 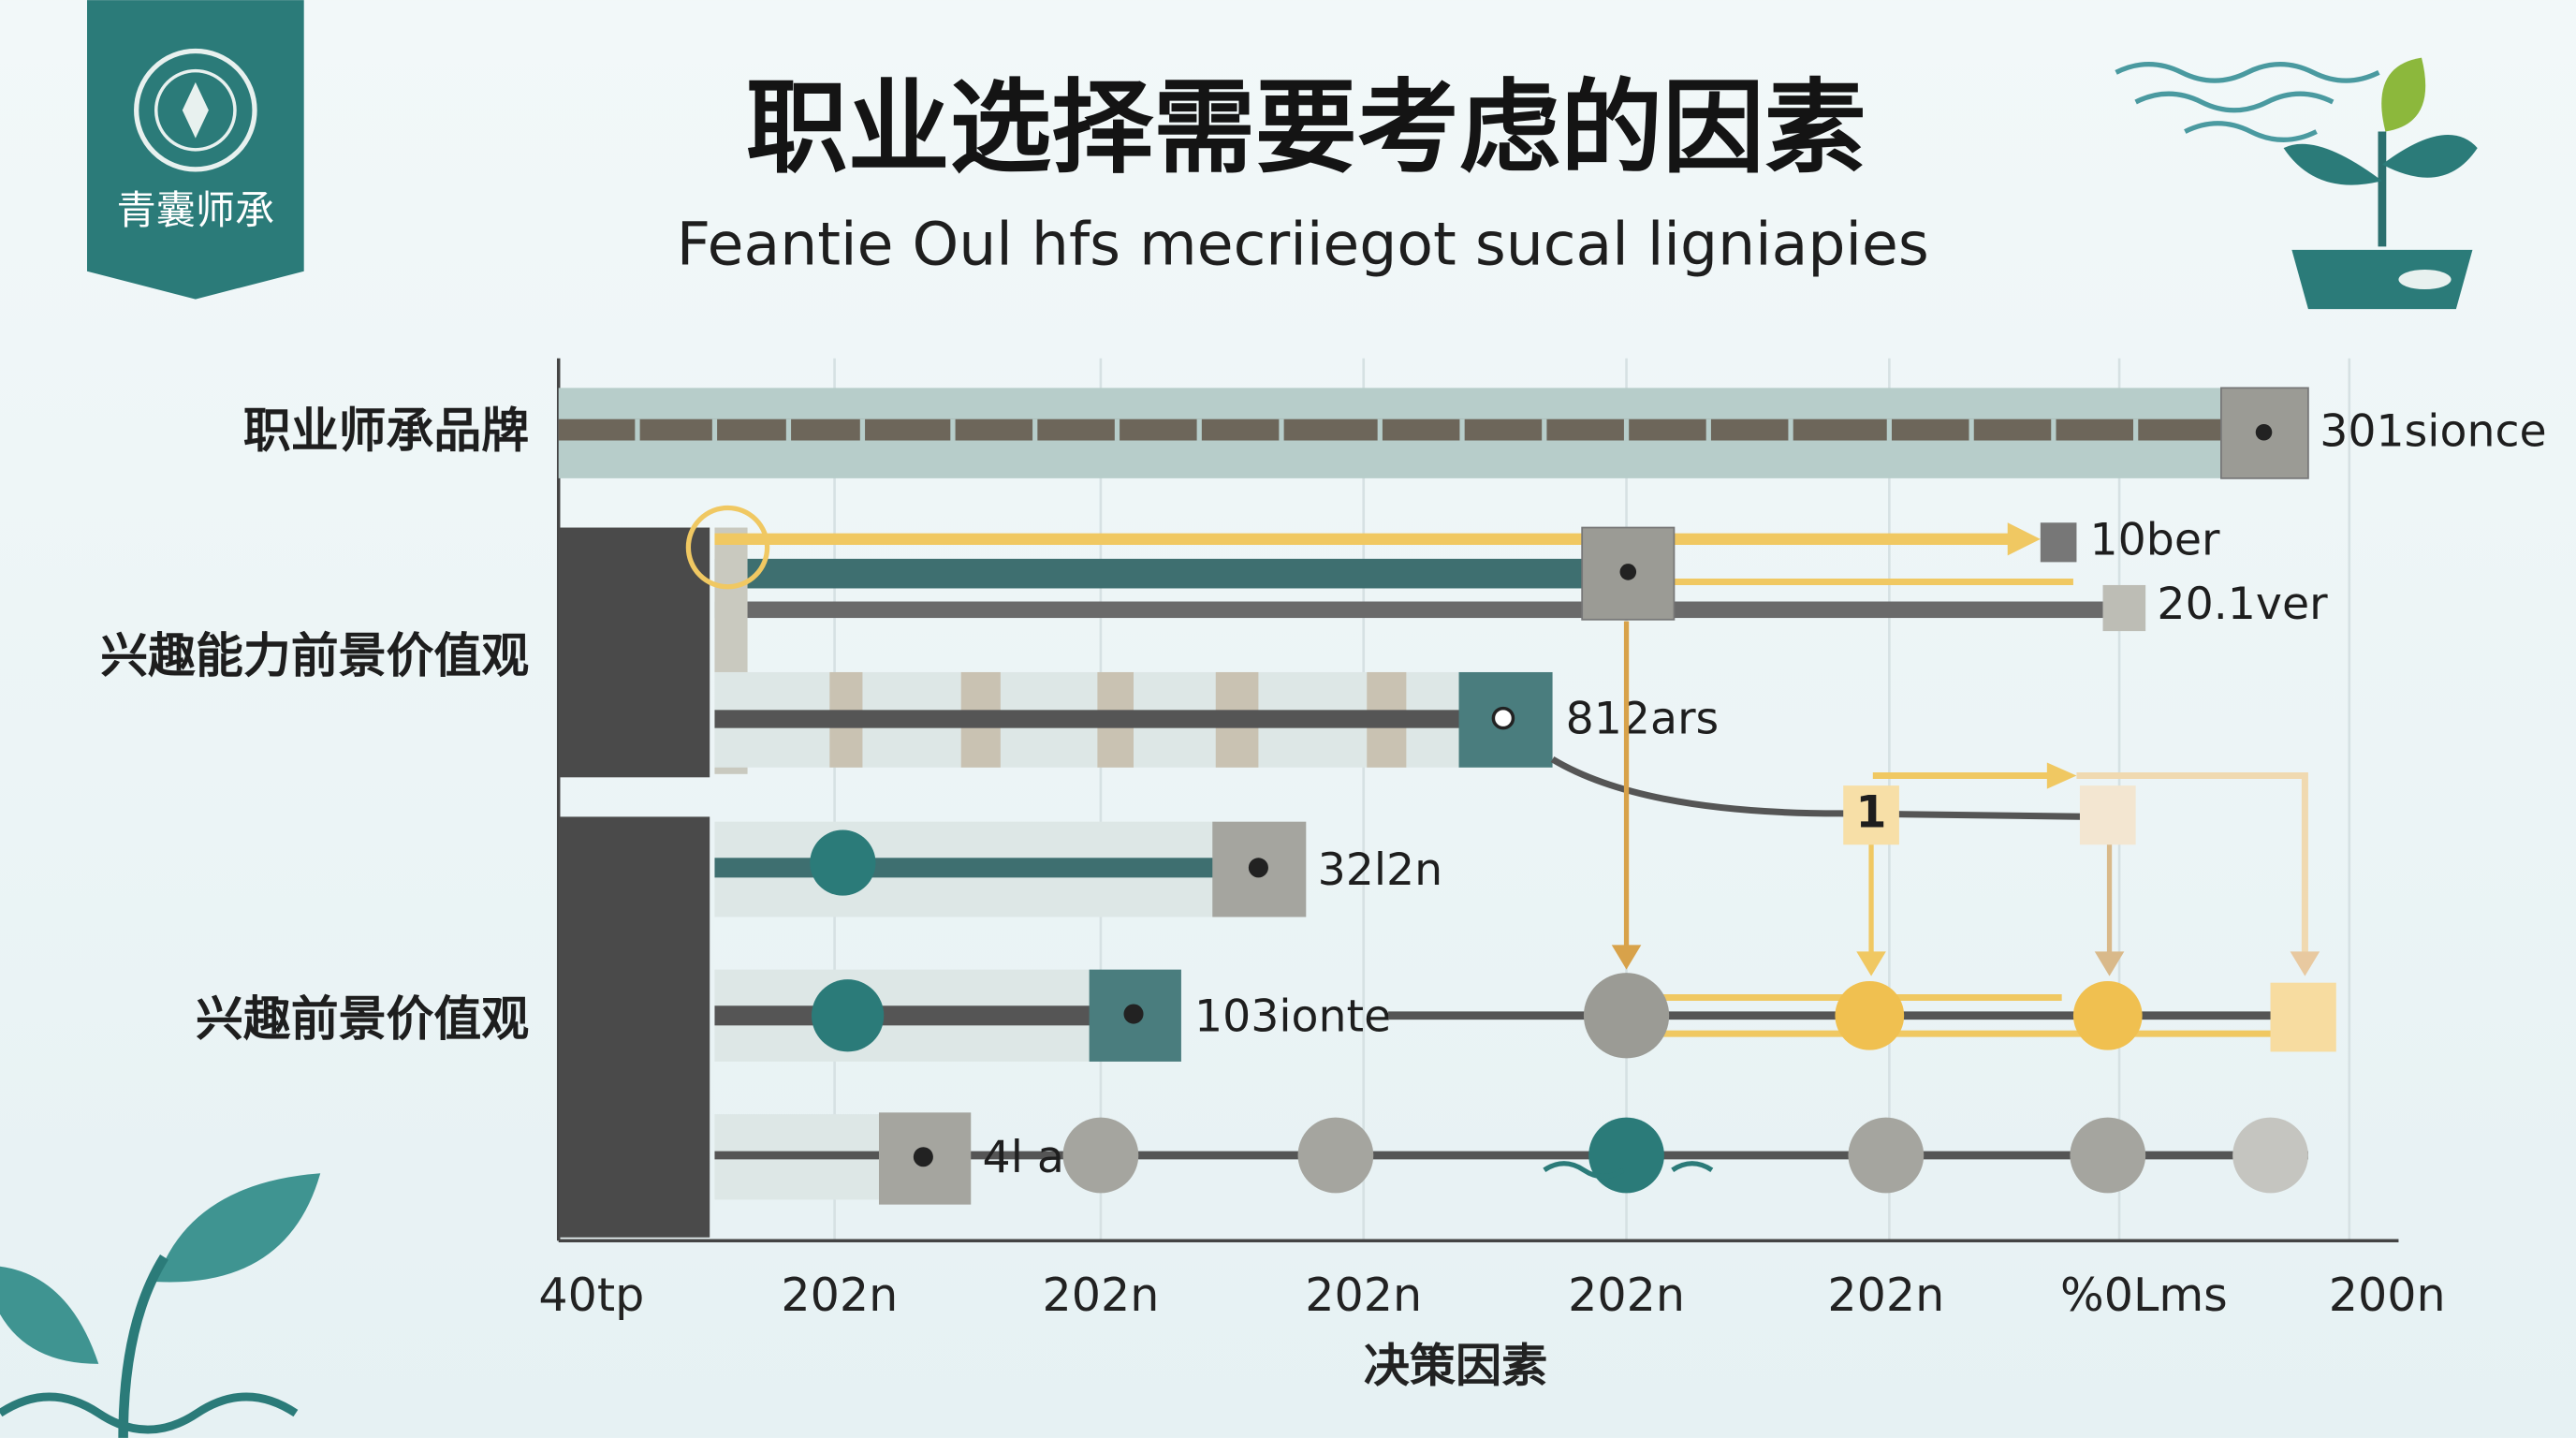 What do you see at coordinates (2242, 604) in the screenshot?
I see `bar-label: 20.1ver` at bounding box center [2242, 604].